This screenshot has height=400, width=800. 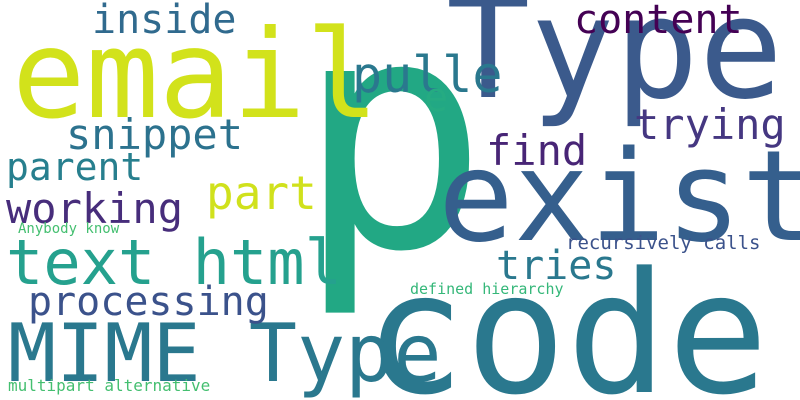 I want to click on word-anybody-know: Anybody know, so click(x=68, y=229).